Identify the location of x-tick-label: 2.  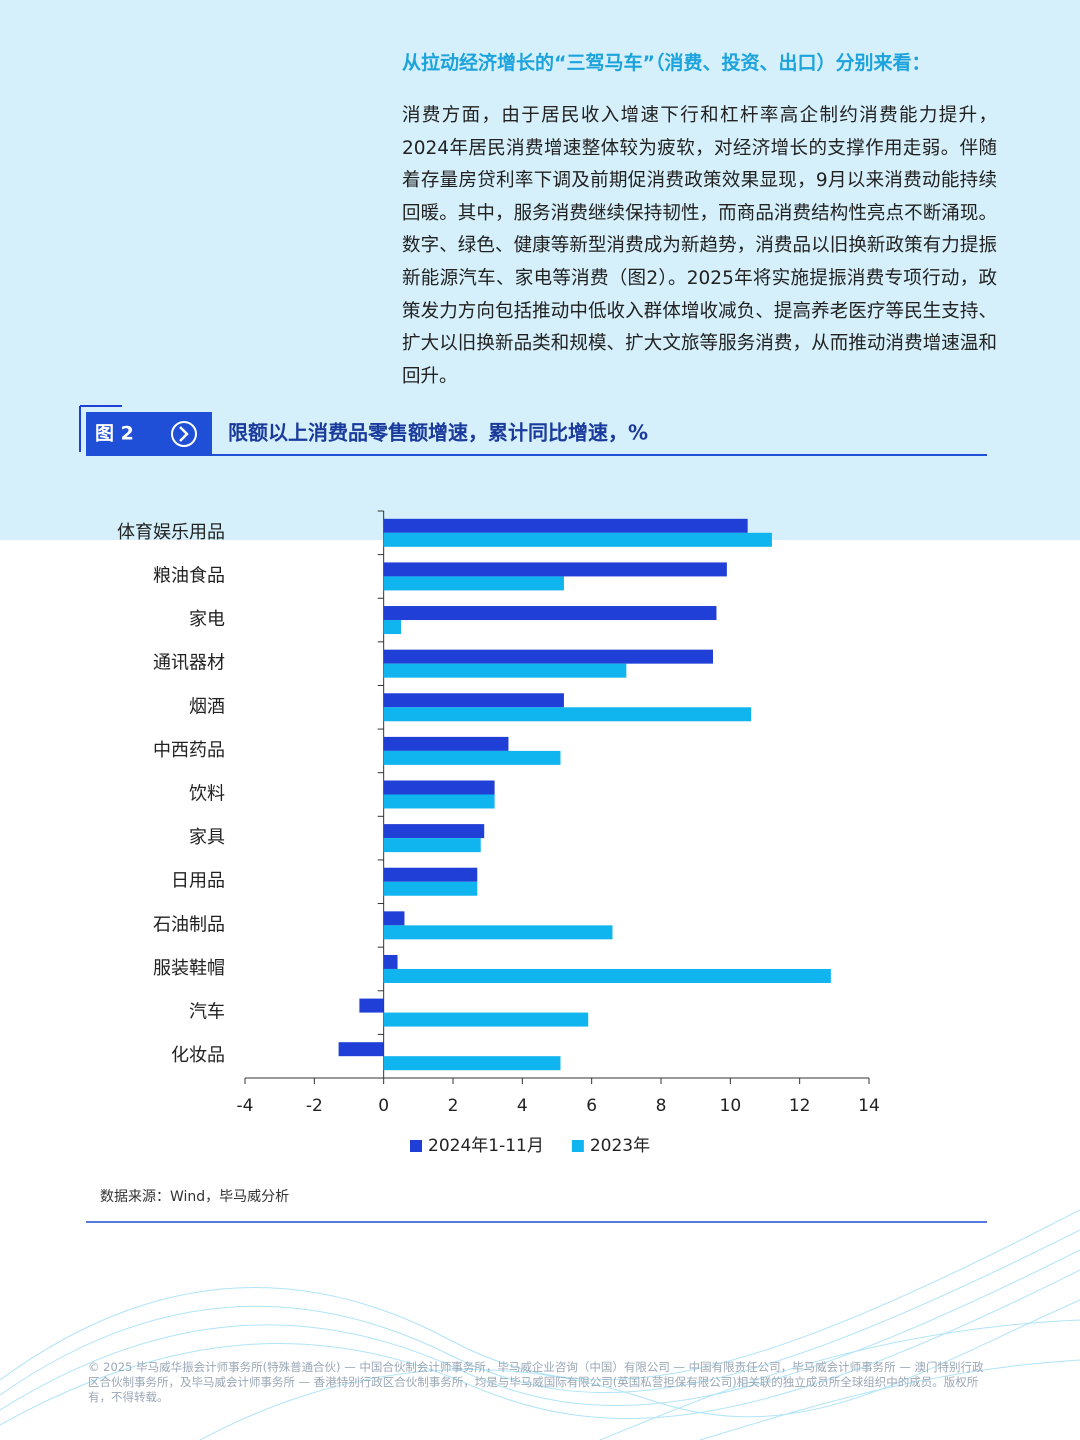
(453, 1106).